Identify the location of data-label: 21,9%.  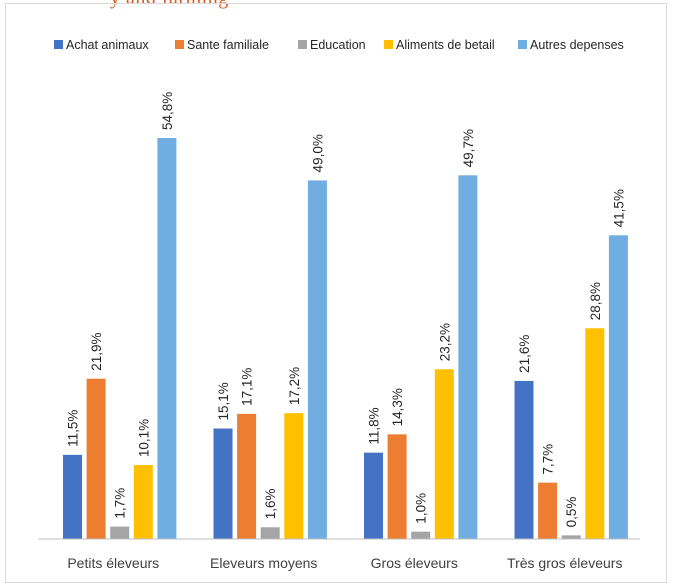
(96, 351).